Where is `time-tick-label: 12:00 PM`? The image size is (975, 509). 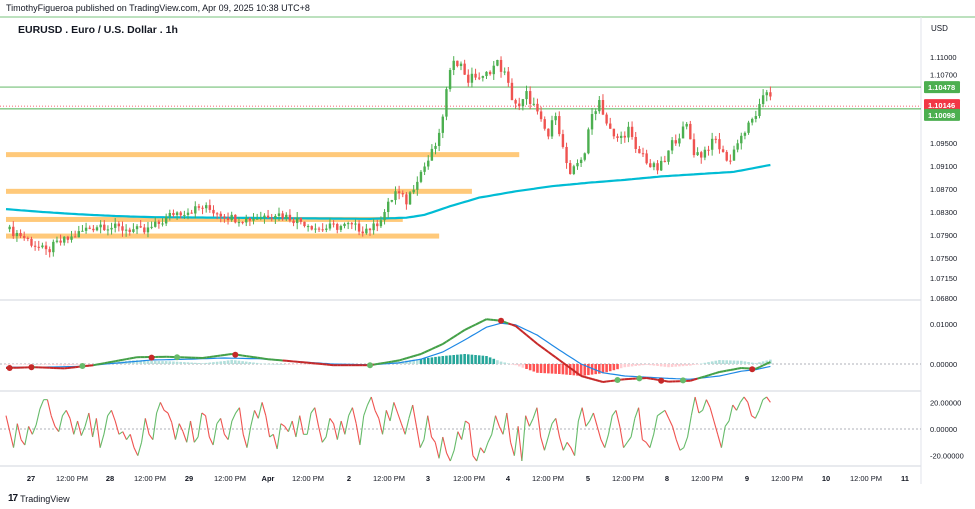
time-tick-label: 12:00 PM is located at coordinates (389, 478).